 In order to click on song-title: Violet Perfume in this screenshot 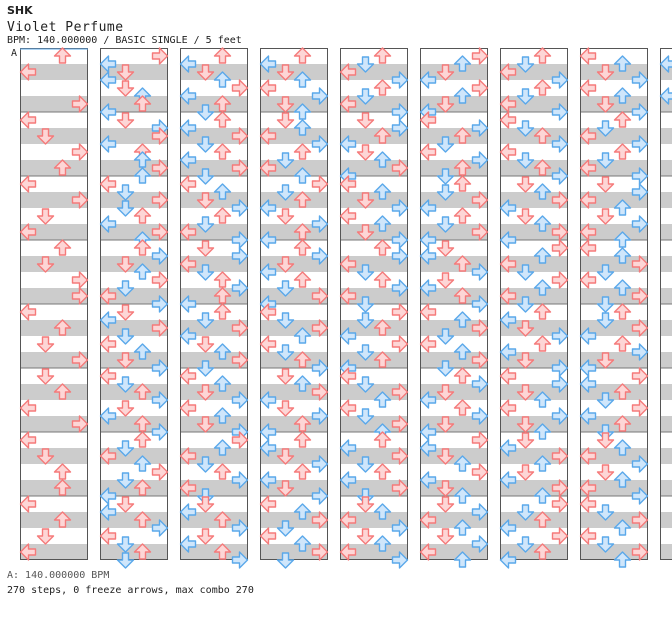, I will do `click(65, 27)`.